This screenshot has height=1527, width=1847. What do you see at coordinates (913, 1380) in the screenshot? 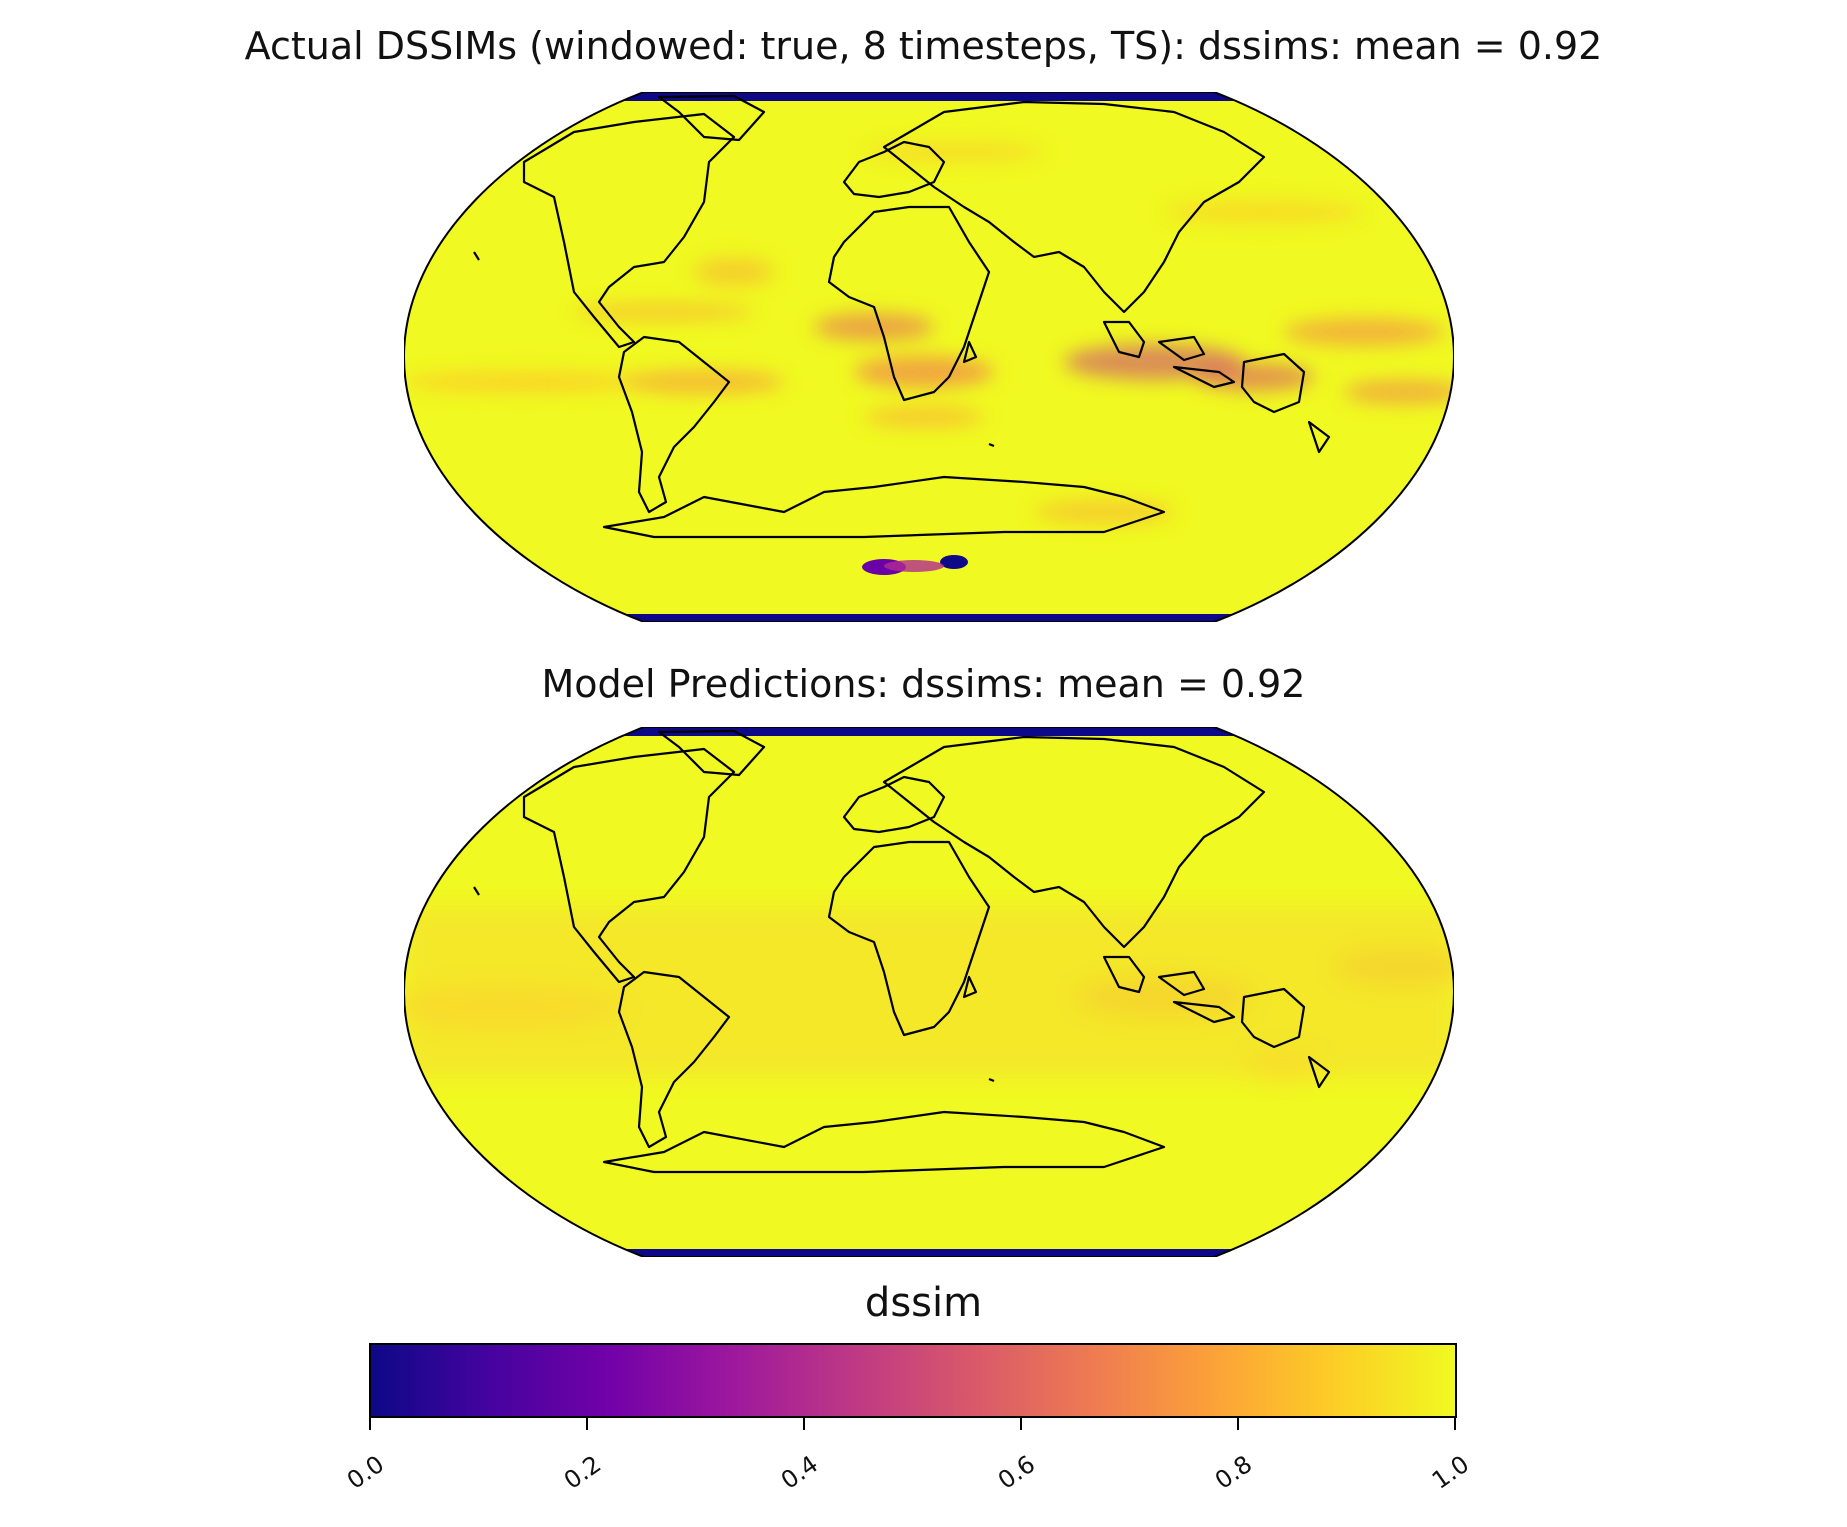
I see `colorbar` at bounding box center [913, 1380].